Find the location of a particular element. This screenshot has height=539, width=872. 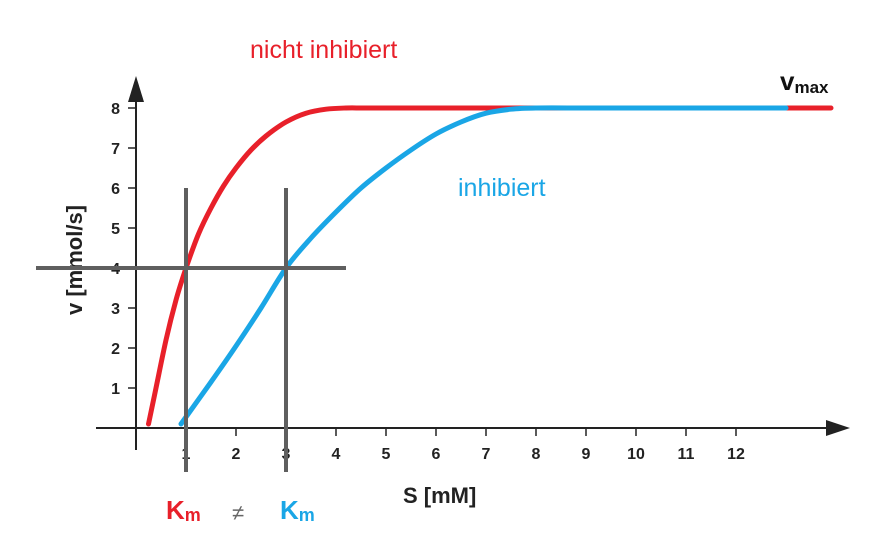

x-tick-label: 7 is located at coordinates (486, 454).